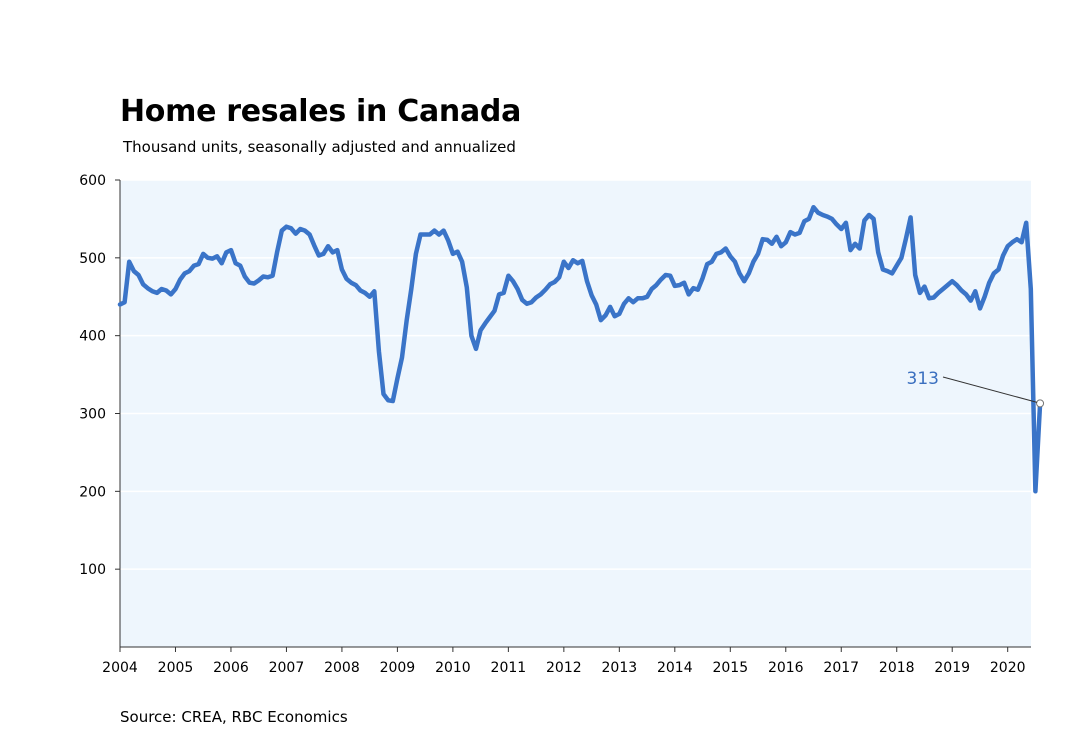  I want to click on y-tick-label: 400, so click(92, 337).